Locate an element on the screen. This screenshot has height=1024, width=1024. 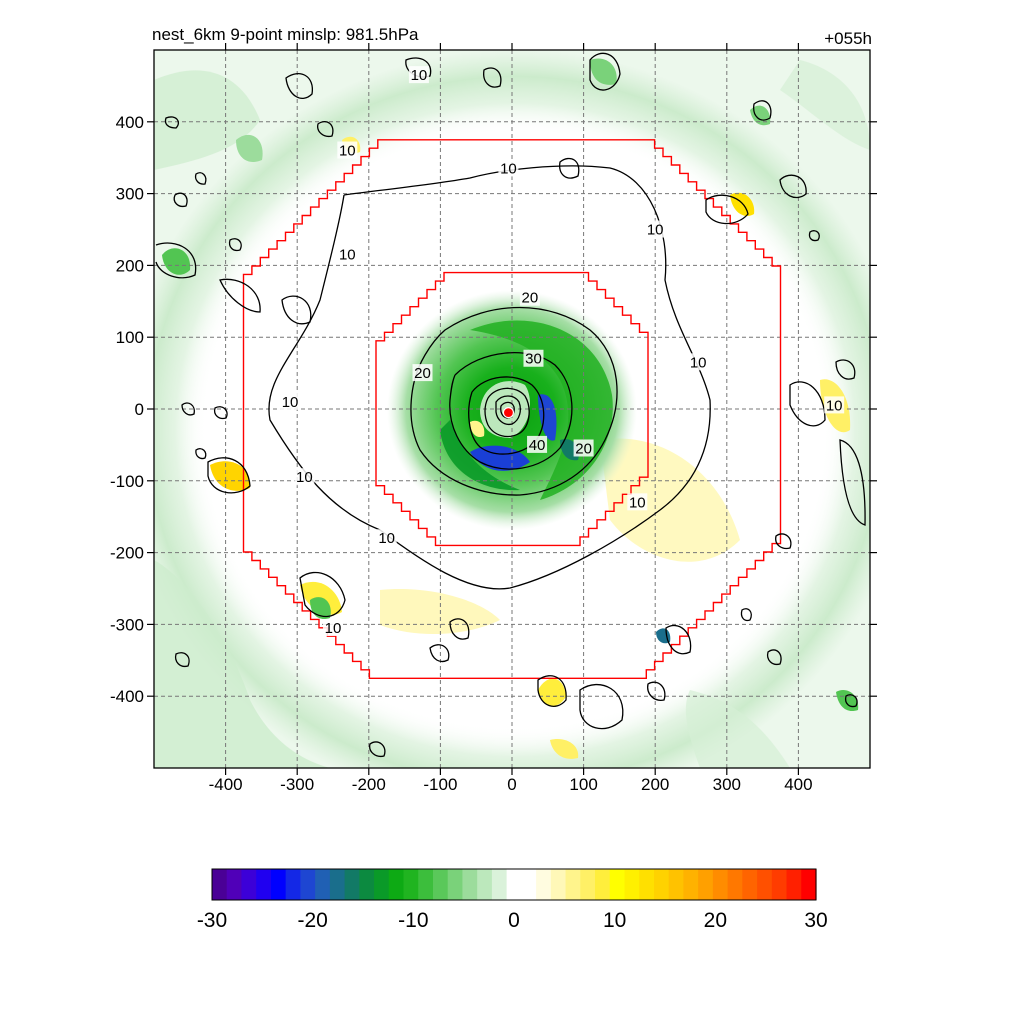
contour-label-3: 10 is located at coordinates (304, 477).